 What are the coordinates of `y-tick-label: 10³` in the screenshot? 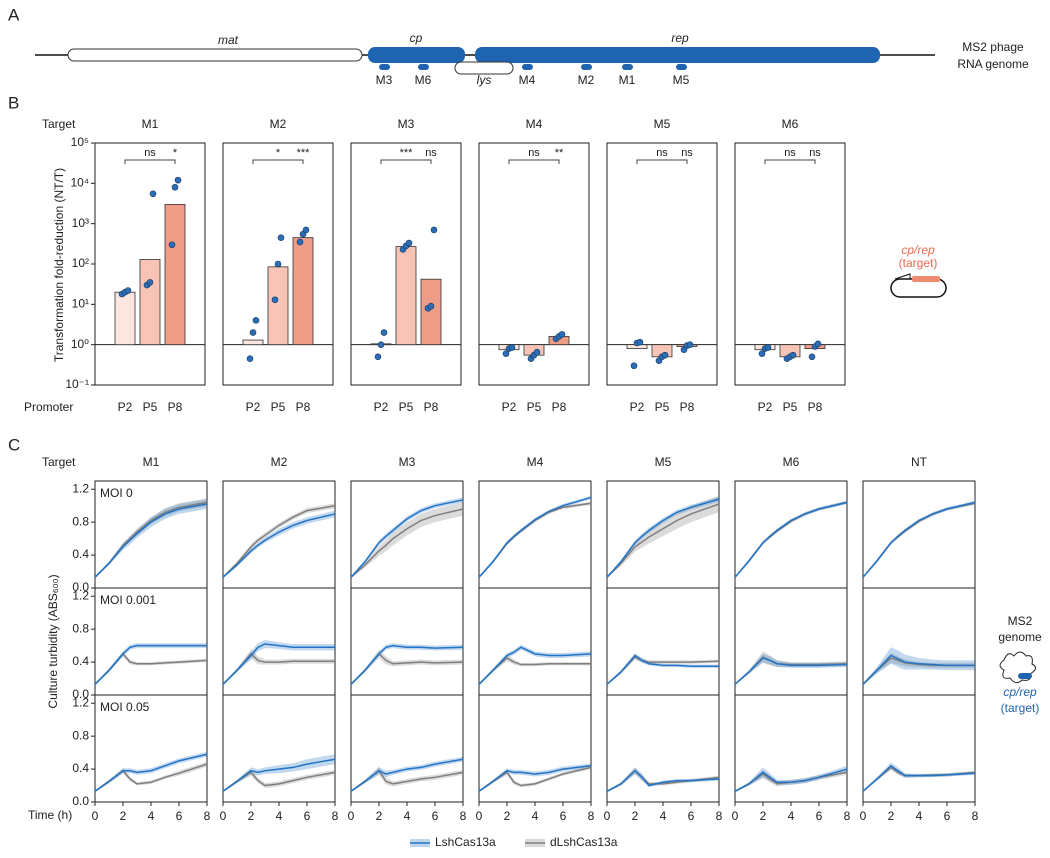 It's located at (80, 223).